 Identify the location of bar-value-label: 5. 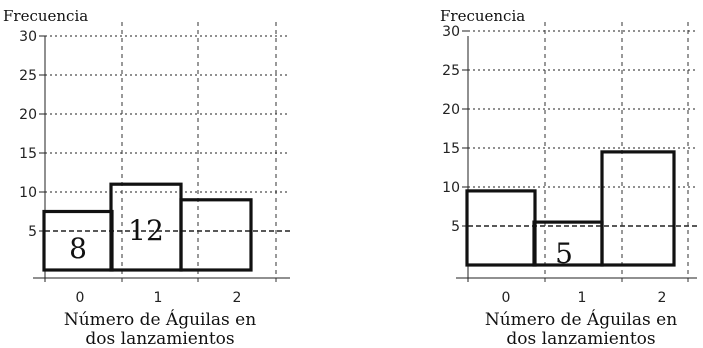
(564, 253).